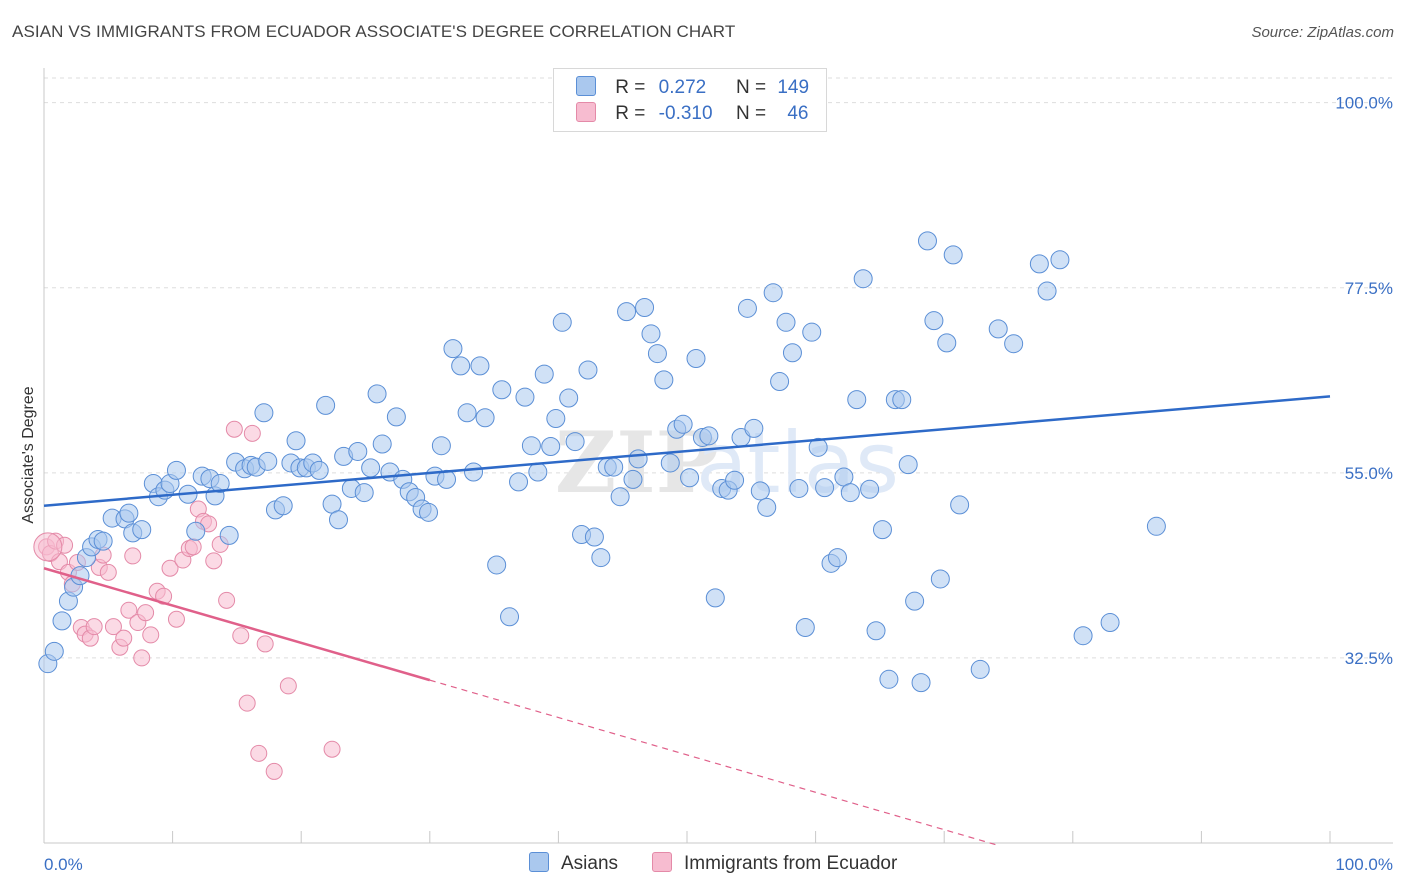 This screenshot has width=1406, height=892. I want to click on legend-item-ecuador: Immigrants from Ecuador, so click(774, 863).